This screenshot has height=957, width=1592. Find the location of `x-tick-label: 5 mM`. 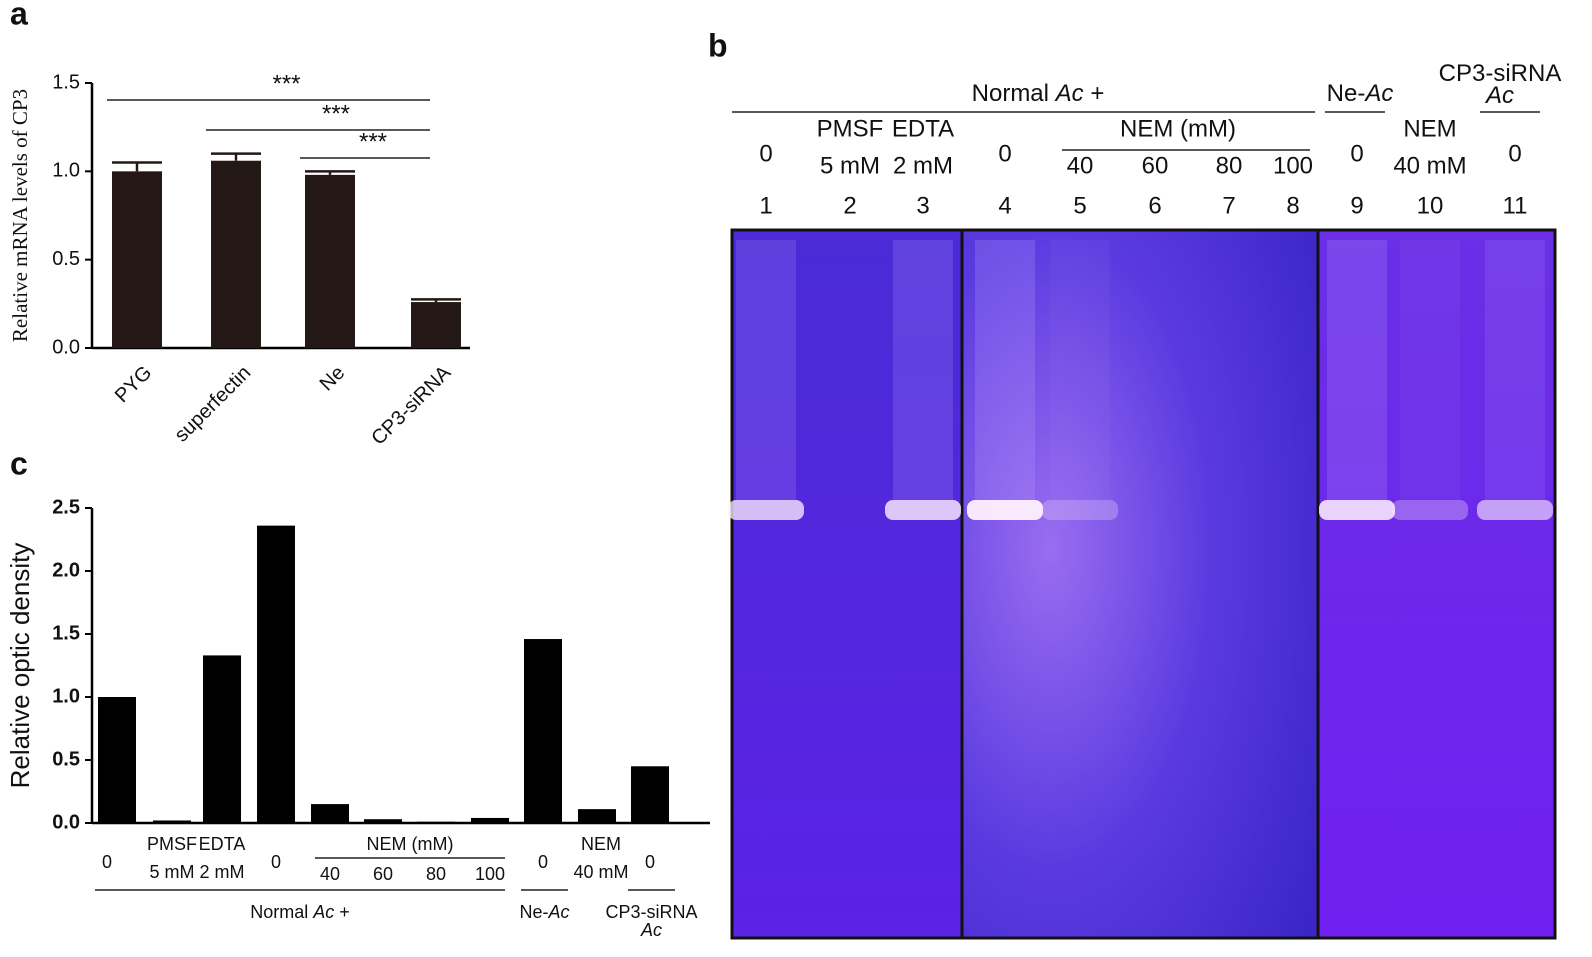

x-tick-label: 5 mM is located at coordinates (172, 872).